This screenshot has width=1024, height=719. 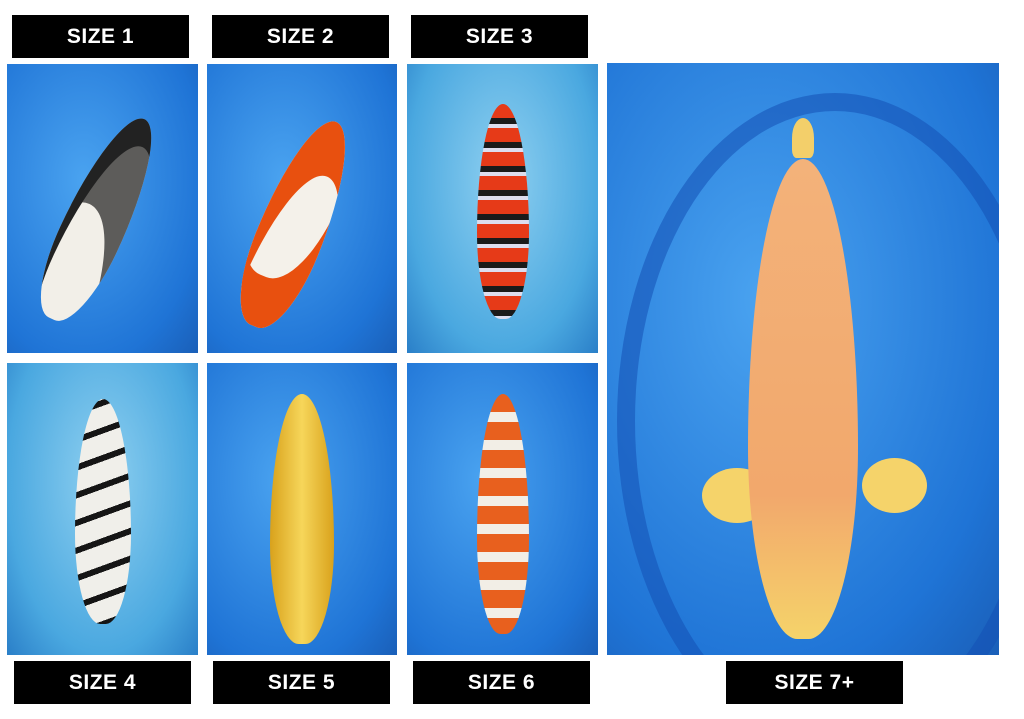 What do you see at coordinates (301, 682) in the screenshot?
I see `label-size-5: SIZE 5` at bounding box center [301, 682].